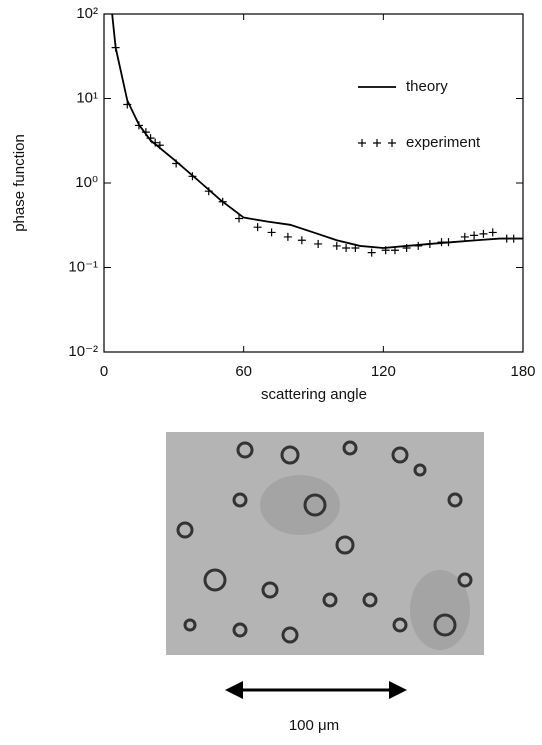 This screenshot has height=745, width=542. What do you see at coordinates (104, 371) in the screenshot?
I see `x-tick-label: 0` at bounding box center [104, 371].